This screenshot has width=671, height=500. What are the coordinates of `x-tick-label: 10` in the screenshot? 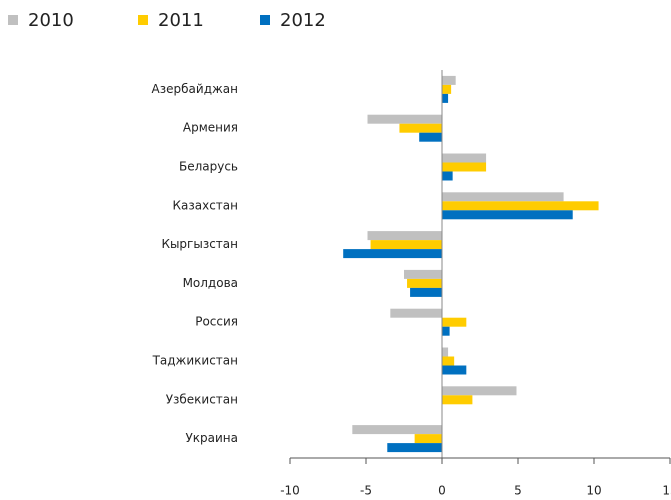 It's located at (593, 491).